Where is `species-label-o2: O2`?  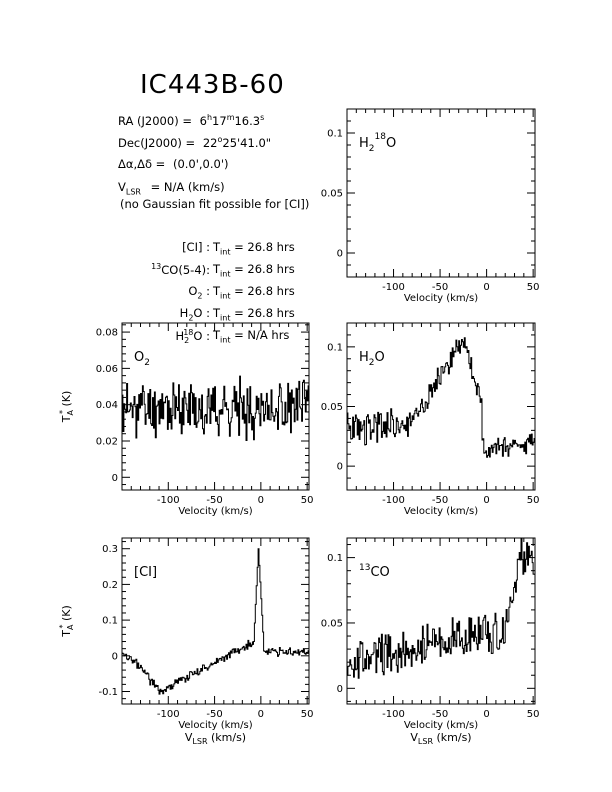
species-label-o2: O2 is located at coordinates (142, 359).